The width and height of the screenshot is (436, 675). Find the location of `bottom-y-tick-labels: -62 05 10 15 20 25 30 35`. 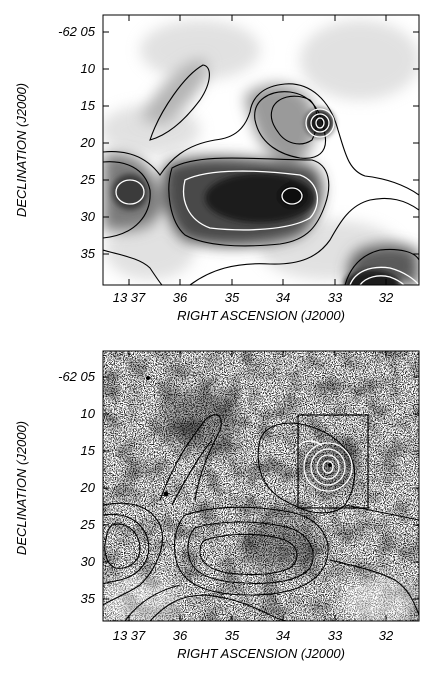

bottom-y-tick-labels: -62 05 10 15 20 25 30 35 is located at coordinates (77, 487).